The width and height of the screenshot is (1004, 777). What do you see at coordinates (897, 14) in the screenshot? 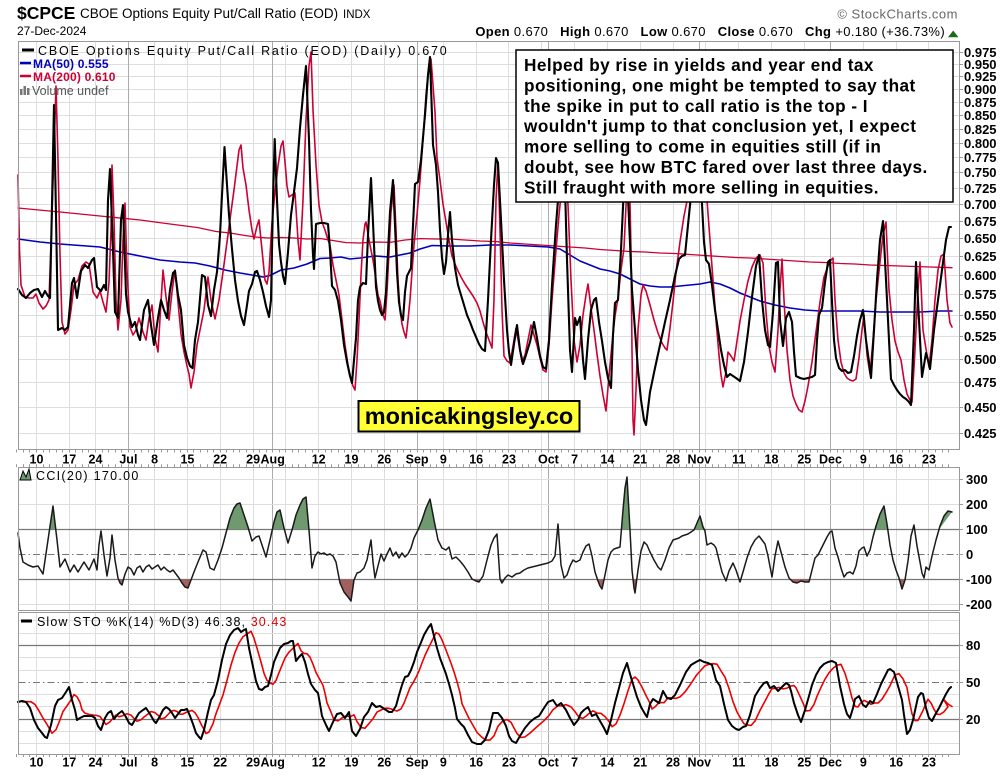
I see `svg-text: © StockCharts.com` at bounding box center [897, 14].